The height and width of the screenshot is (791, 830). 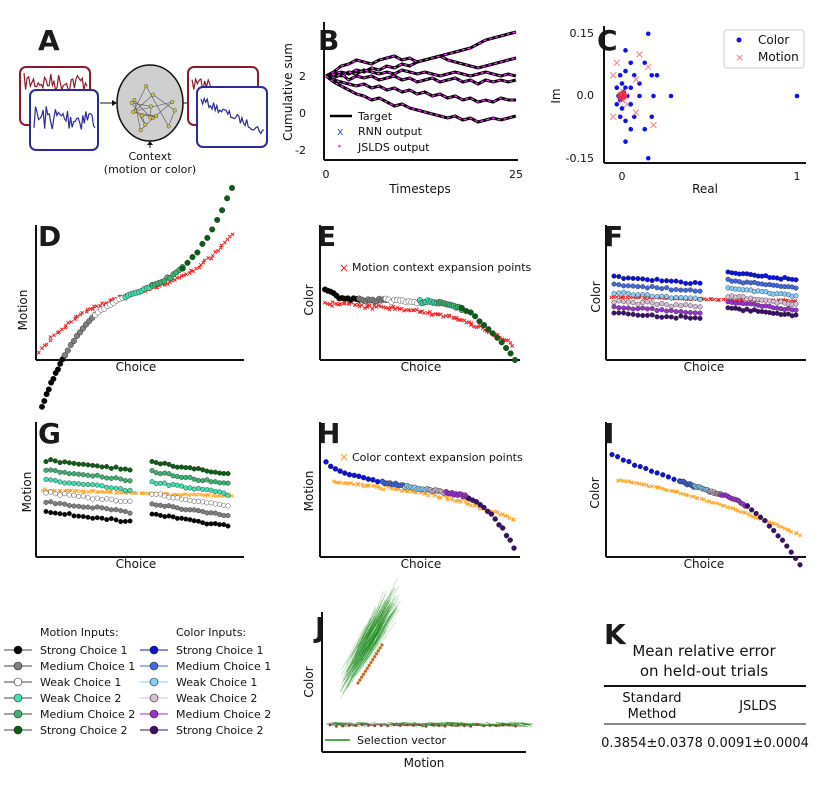 What do you see at coordinates (667, 288) in the screenshot?
I see `f-series-2-left` at bounding box center [667, 288].